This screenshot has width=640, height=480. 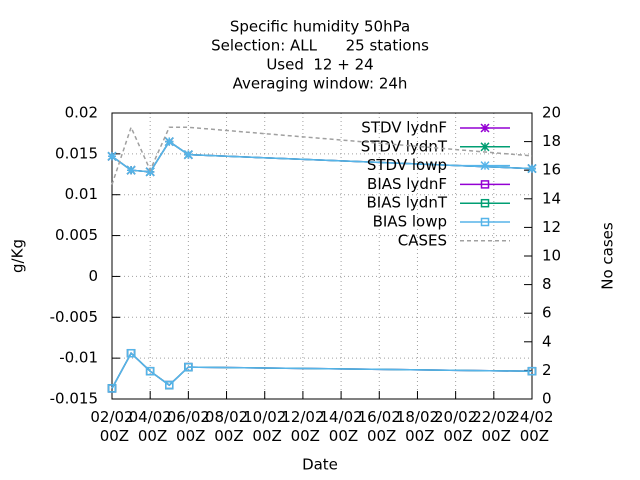 I want to click on y2-tick-label: 16, so click(x=551, y=170).